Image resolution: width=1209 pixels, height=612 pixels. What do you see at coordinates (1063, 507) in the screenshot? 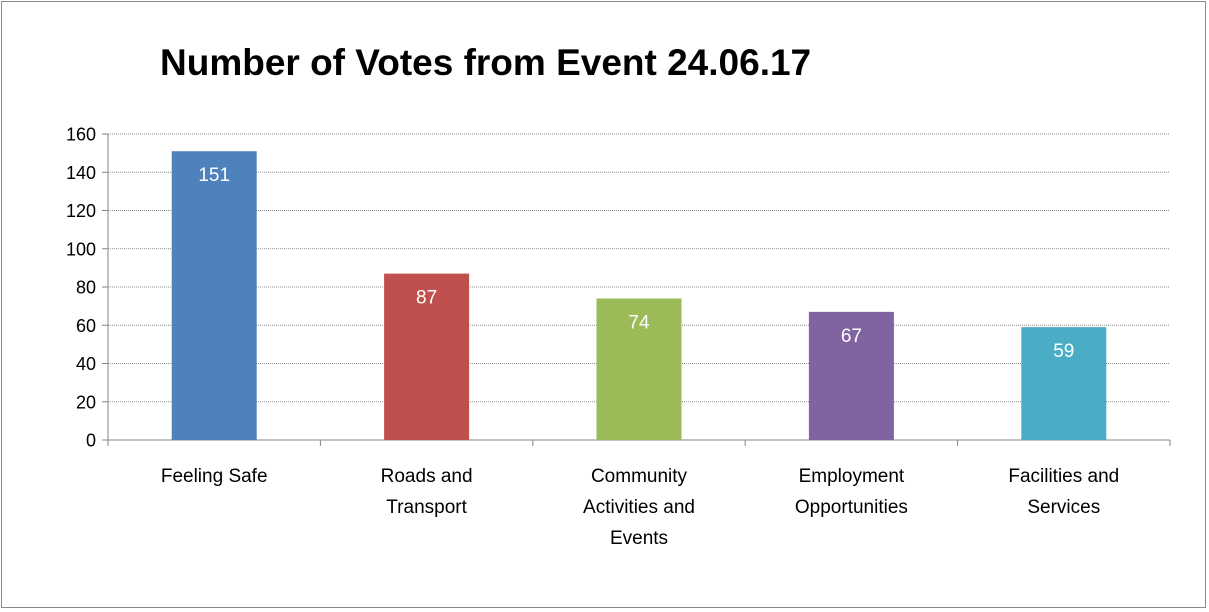
I see `x-tick-label-line: Services` at bounding box center [1063, 507].